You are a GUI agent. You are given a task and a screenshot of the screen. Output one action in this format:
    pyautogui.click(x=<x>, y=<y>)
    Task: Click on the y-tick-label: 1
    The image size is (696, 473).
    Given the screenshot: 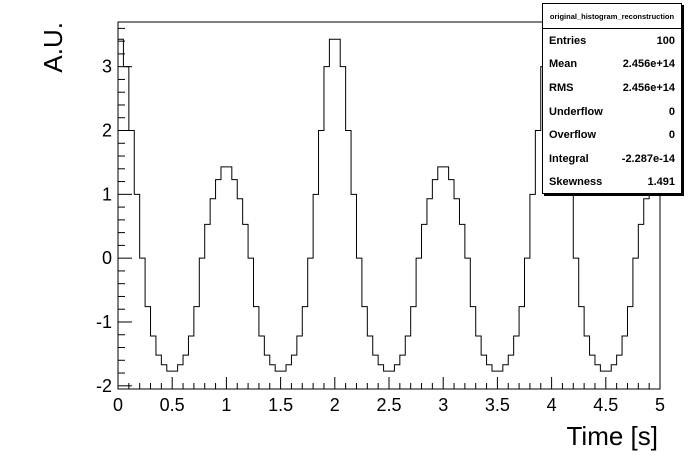 What is the action you would take?
    pyautogui.click(x=107, y=194)
    